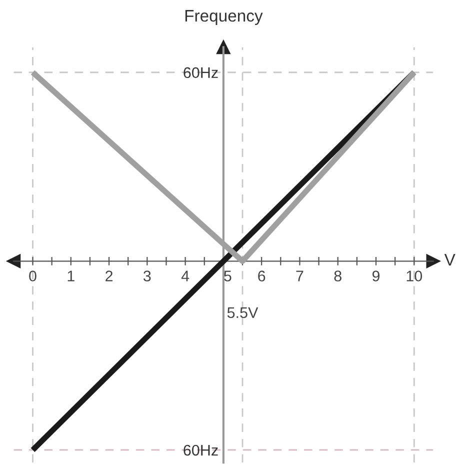 The height and width of the screenshot is (472, 456). I want to click on x-tick-label: 0, so click(32, 276).